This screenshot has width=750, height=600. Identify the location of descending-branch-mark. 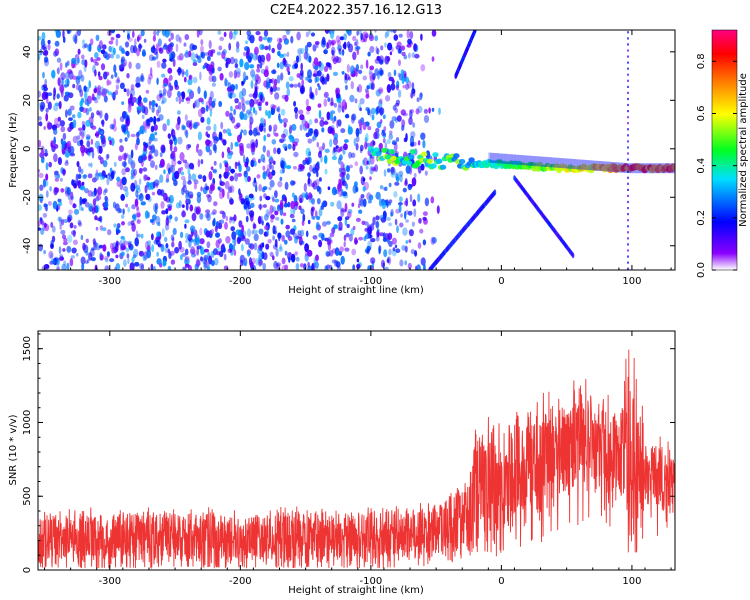
(495, 192).